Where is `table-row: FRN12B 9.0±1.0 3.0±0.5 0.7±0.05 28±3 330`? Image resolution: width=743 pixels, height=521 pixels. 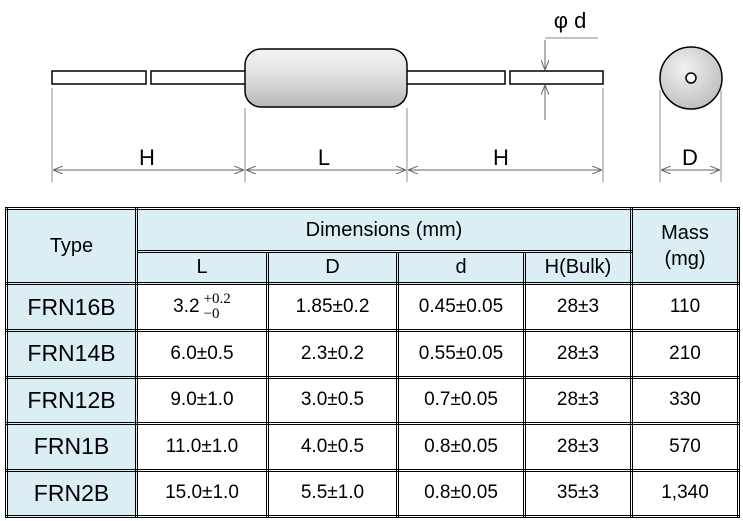 table-row: FRN12B 9.0±1.0 3.0±0.5 0.7±0.05 28±3 330 is located at coordinates (372, 400).